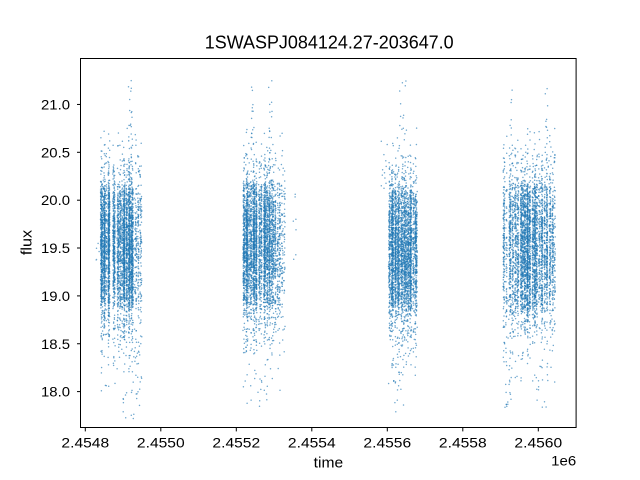 This screenshot has width=640, height=480. Describe the element at coordinates (329, 464) in the screenshot. I see `svg-text: time` at that location.